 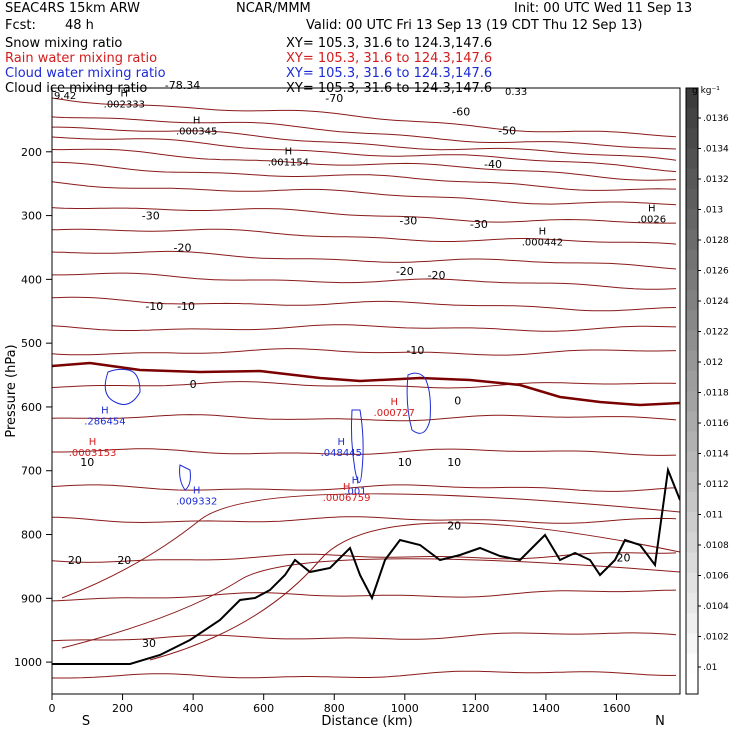 What do you see at coordinates (716, 241) in the screenshot?
I see `colorbar-tick-label: .0128` at bounding box center [716, 241].